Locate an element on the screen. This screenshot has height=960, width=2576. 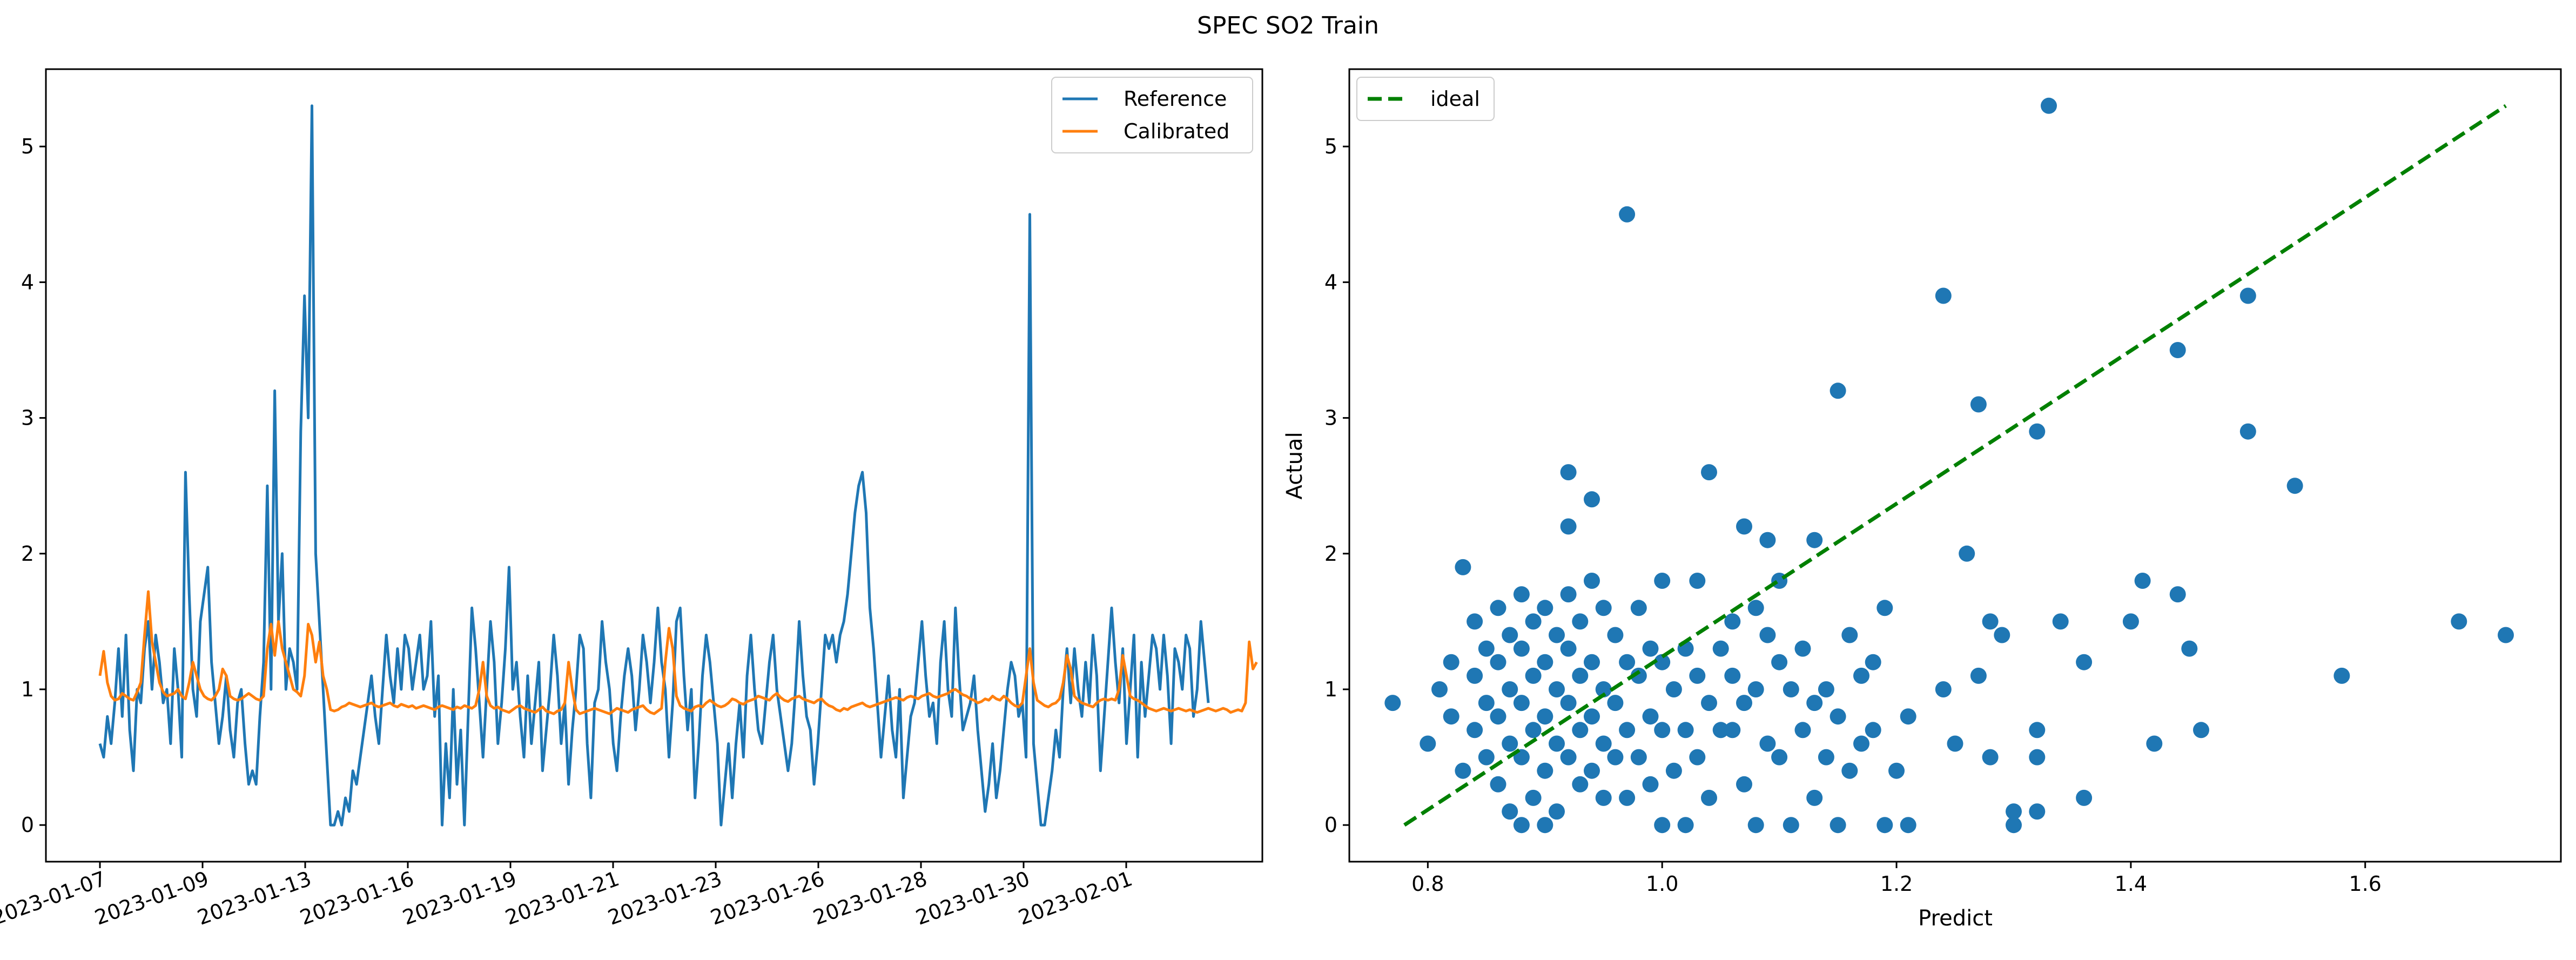
x-tick-label: 2023-01-30 is located at coordinates (973, 898).